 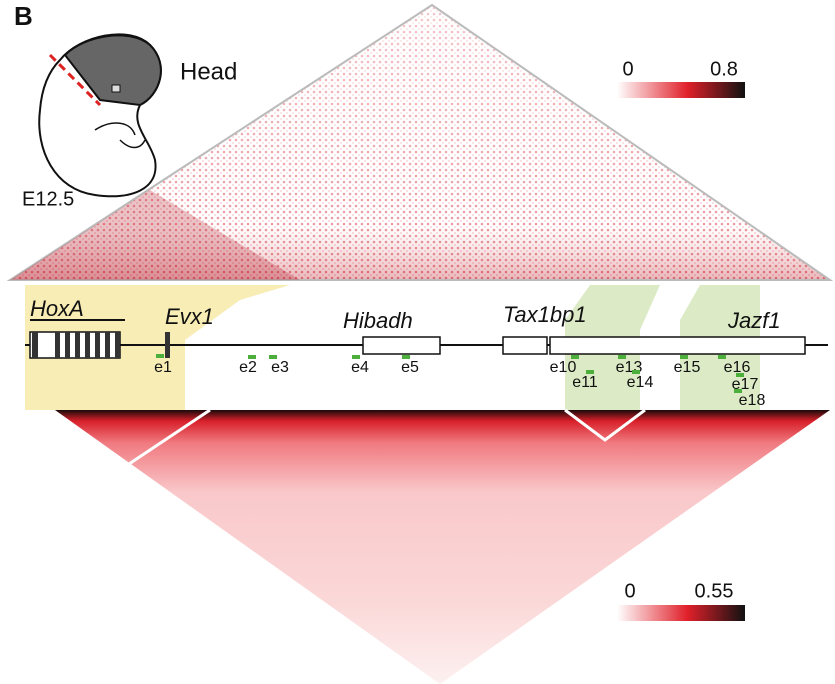 What do you see at coordinates (714, 591) in the screenshot?
I see `colorbar-max: 0.55` at bounding box center [714, 591].